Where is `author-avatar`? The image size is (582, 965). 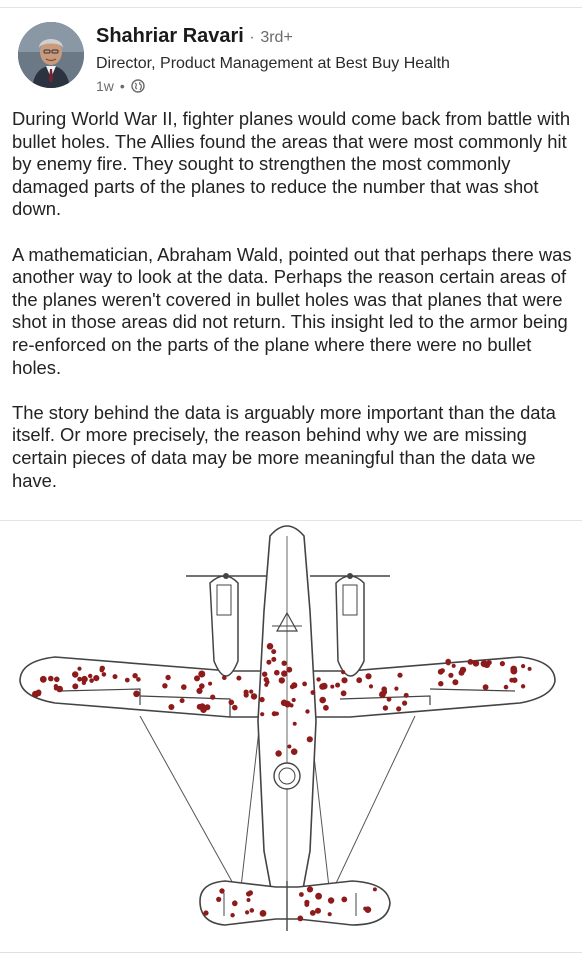
author-avatar is located at coordinates (51, 55).